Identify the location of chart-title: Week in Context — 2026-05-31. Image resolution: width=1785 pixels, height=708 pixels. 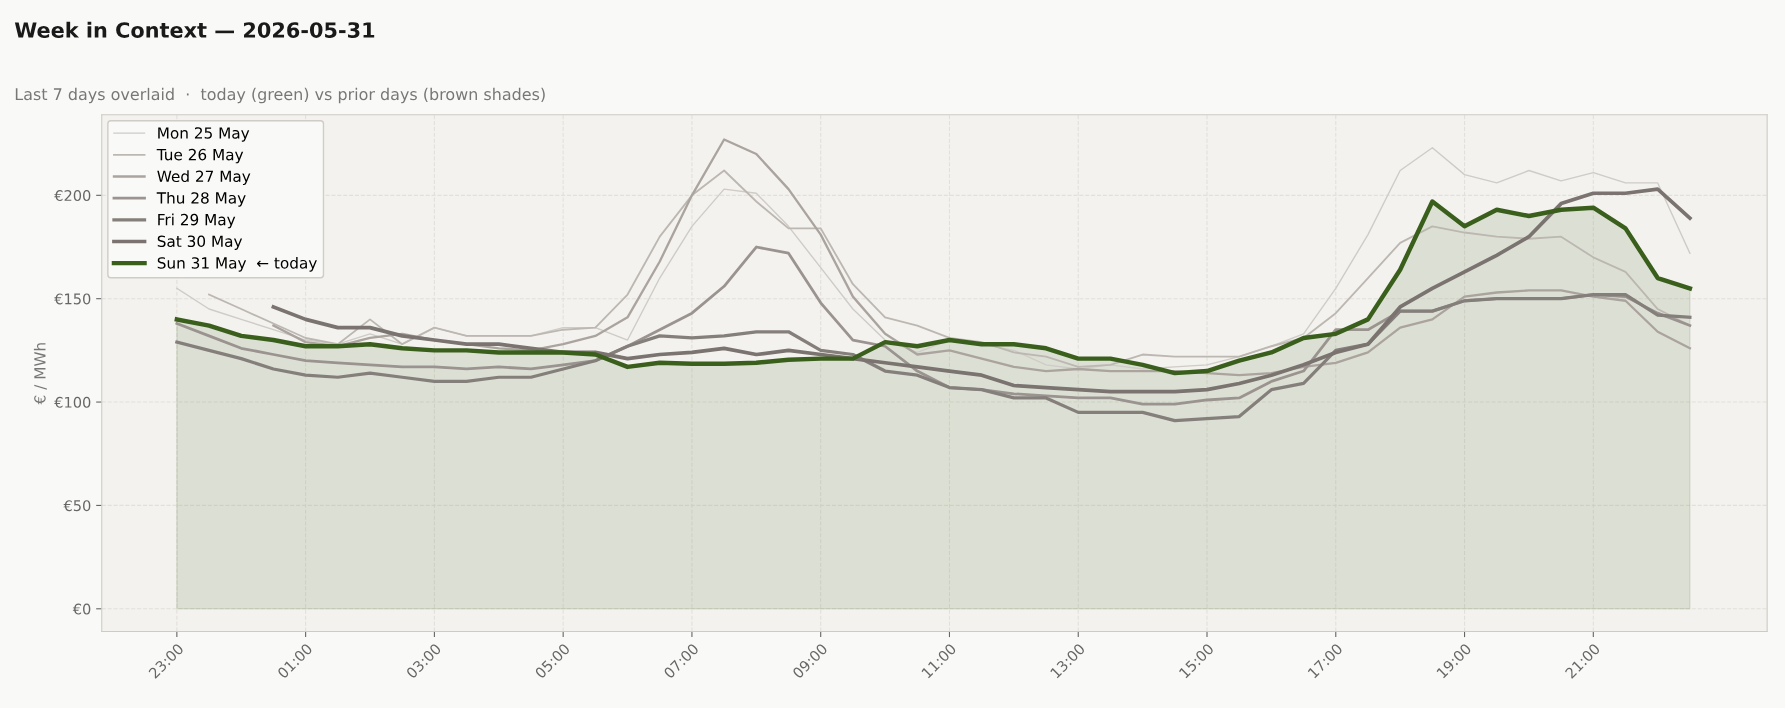
(194, 29).